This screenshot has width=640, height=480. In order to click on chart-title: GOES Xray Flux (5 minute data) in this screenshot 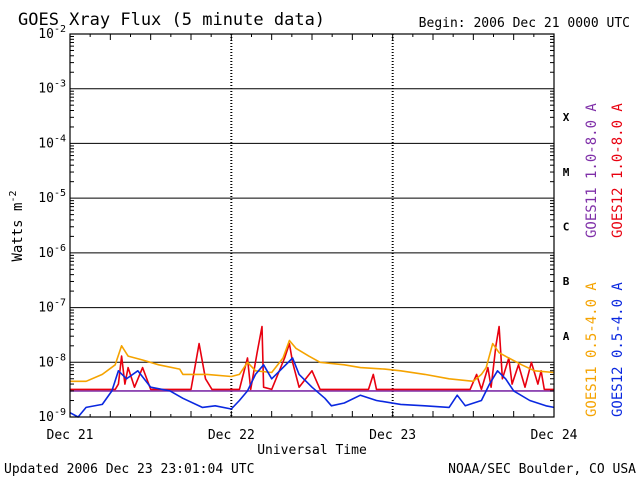, I will do `click(171, 20)`.